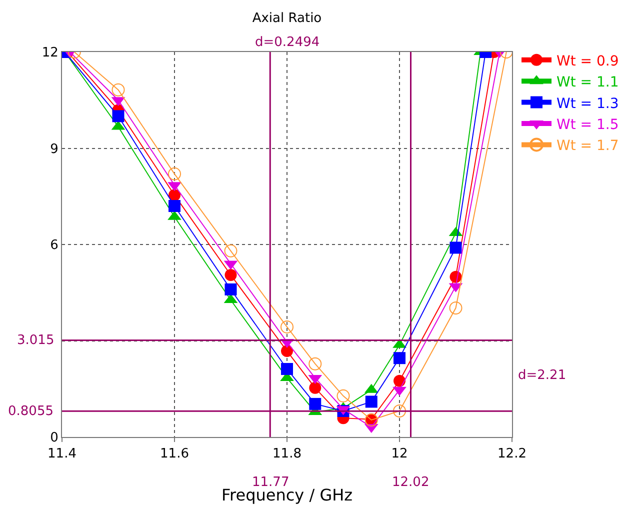  What do you see at coordinates (62, 454) in the screenshot?
I see `x-tick-label: 11.4` at bounding box center [62, 454].